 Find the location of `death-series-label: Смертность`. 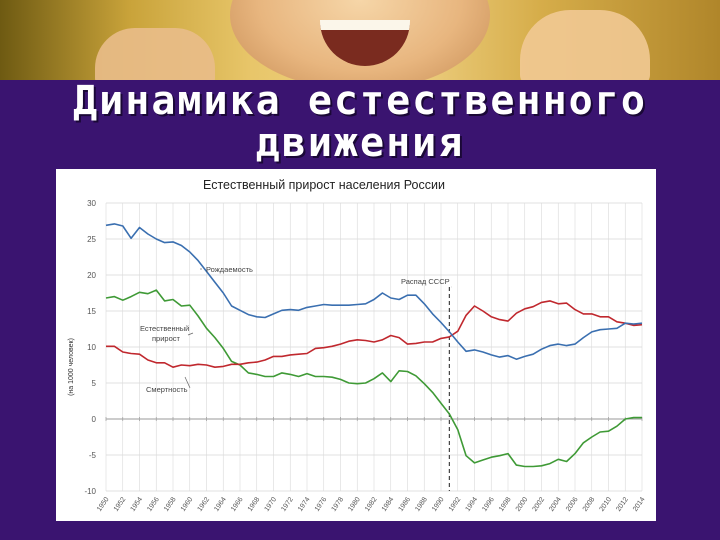

death-series-label: Смертность is located at coordinates (167, 389).